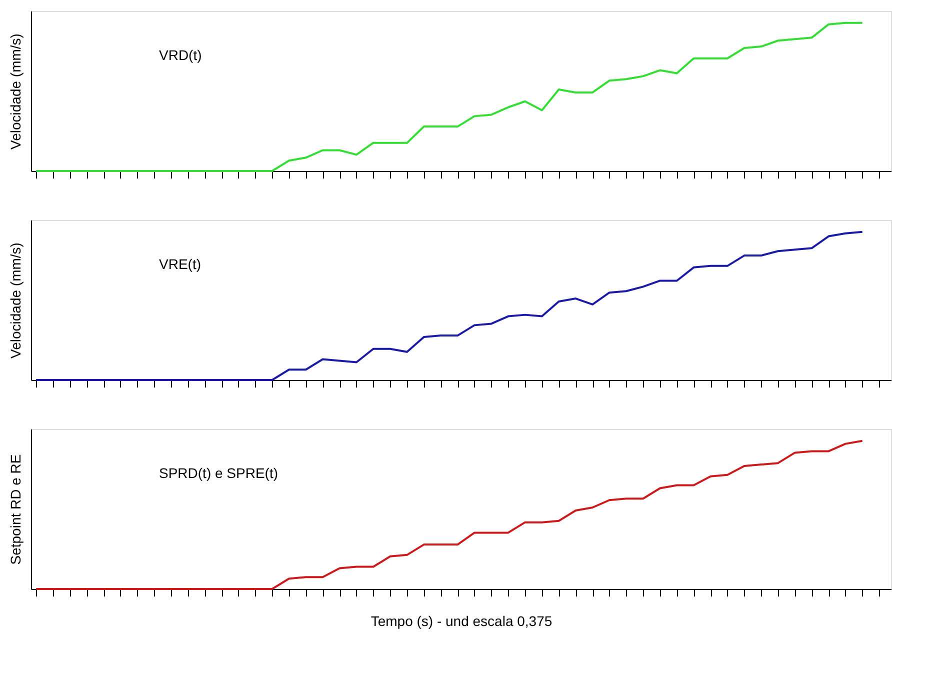 The image size is (941, 695). Describe the element at coordinates (180, 264) in the screenshot. I see `text: VRE(t)` at that location.